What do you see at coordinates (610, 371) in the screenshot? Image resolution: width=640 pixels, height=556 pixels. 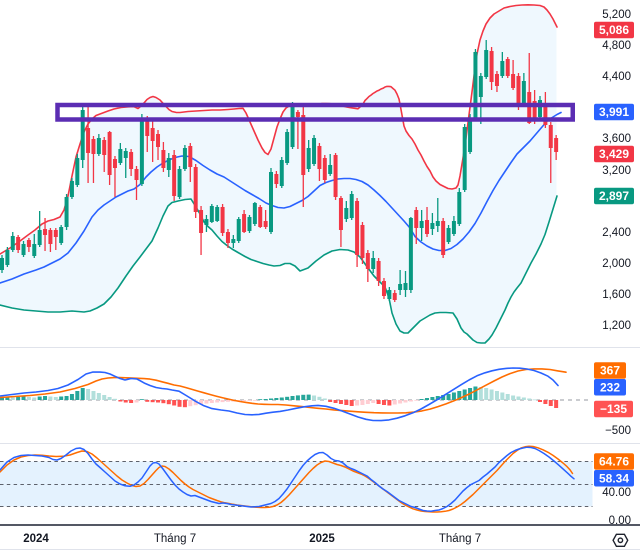 I see `svg-text: 367` at bounding box center [610, 371].